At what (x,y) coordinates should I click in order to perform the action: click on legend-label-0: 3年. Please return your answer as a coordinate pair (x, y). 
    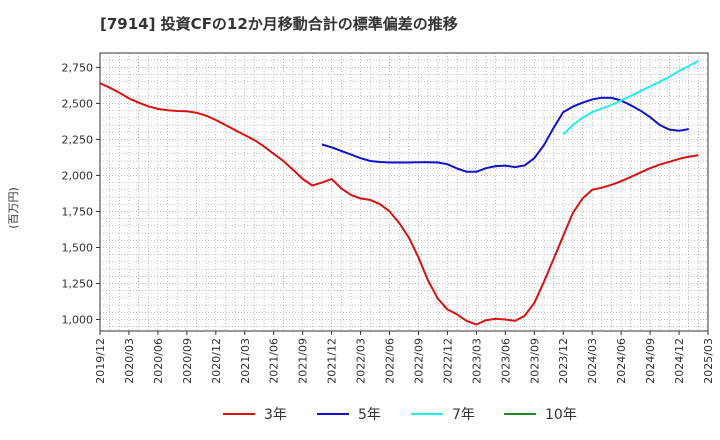
    Looking at the image, I should click on (275, 415).